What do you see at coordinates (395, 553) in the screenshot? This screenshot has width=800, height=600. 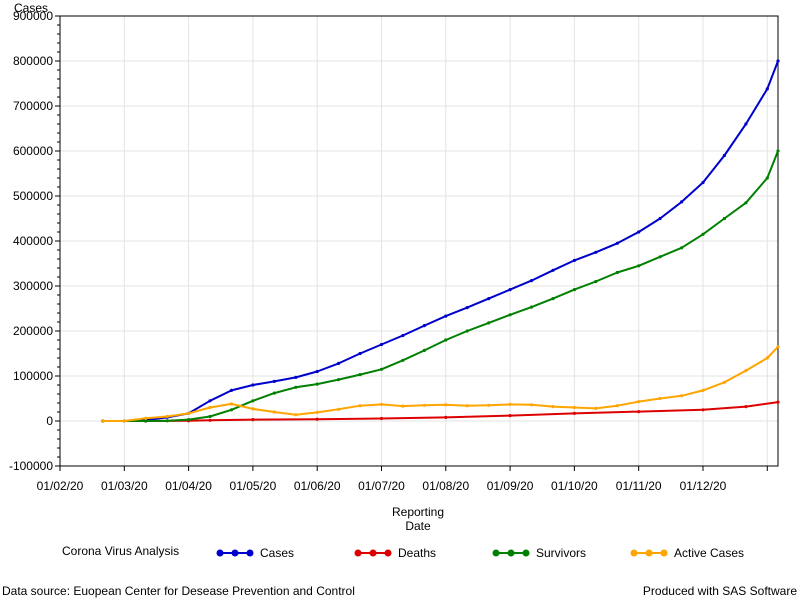 I see `legend-item-deaths: Deaths` at bounding box center [395, 553].